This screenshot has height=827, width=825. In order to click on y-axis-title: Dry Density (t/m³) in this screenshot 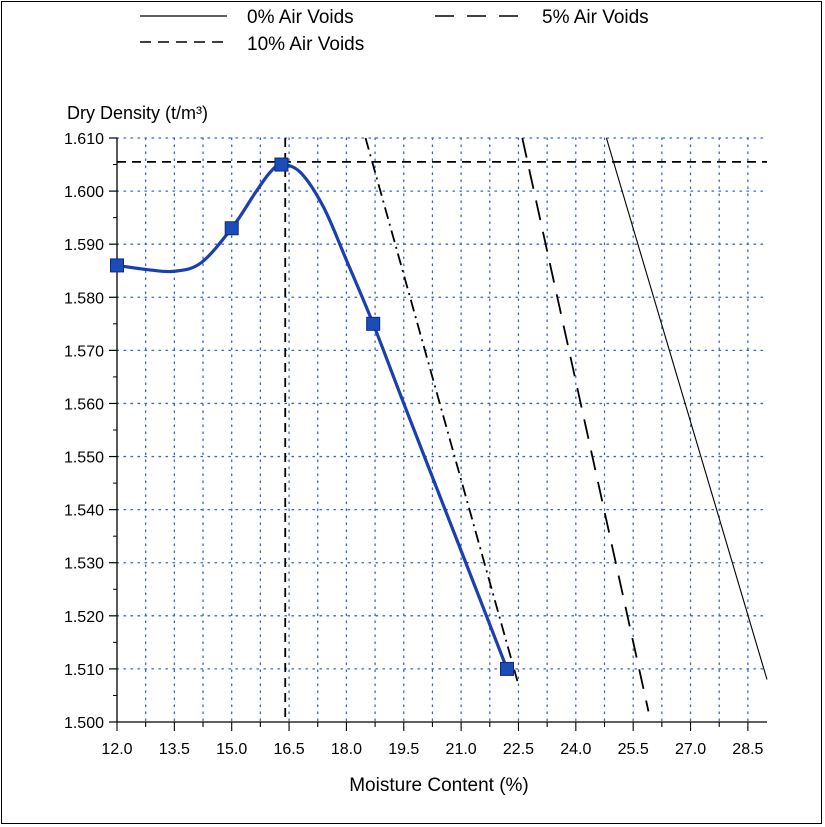, I will do `click(137, 113)`.